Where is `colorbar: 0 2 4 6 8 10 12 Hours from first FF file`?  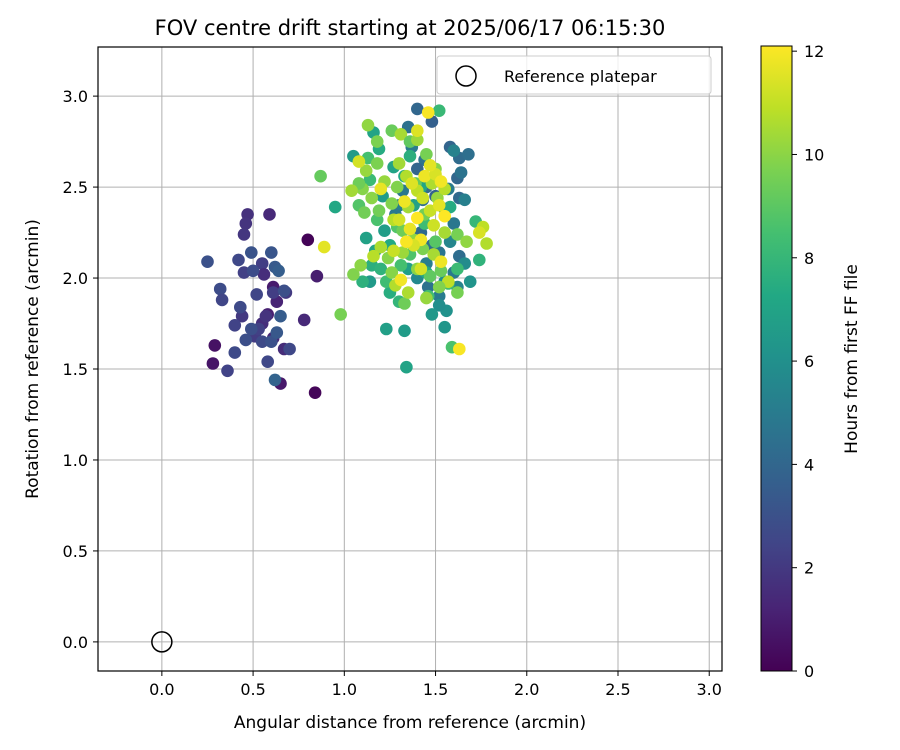
colorbar: 0 2 4 6 8 10 12 Hours from first FF file is located at coordinates (811, 361).